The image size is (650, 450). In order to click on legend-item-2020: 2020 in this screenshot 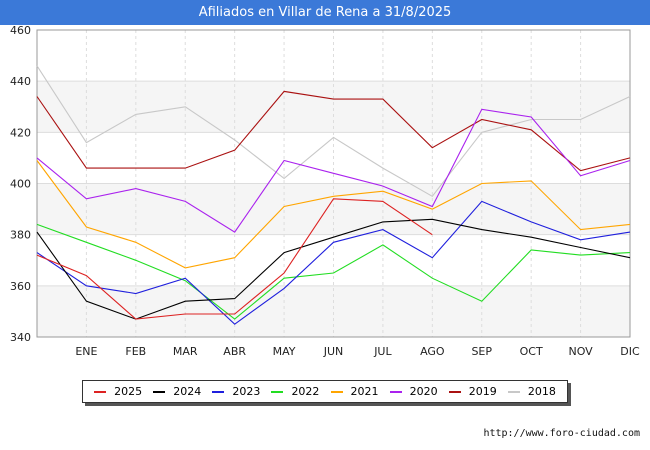, I will do `click(413, 391)`.